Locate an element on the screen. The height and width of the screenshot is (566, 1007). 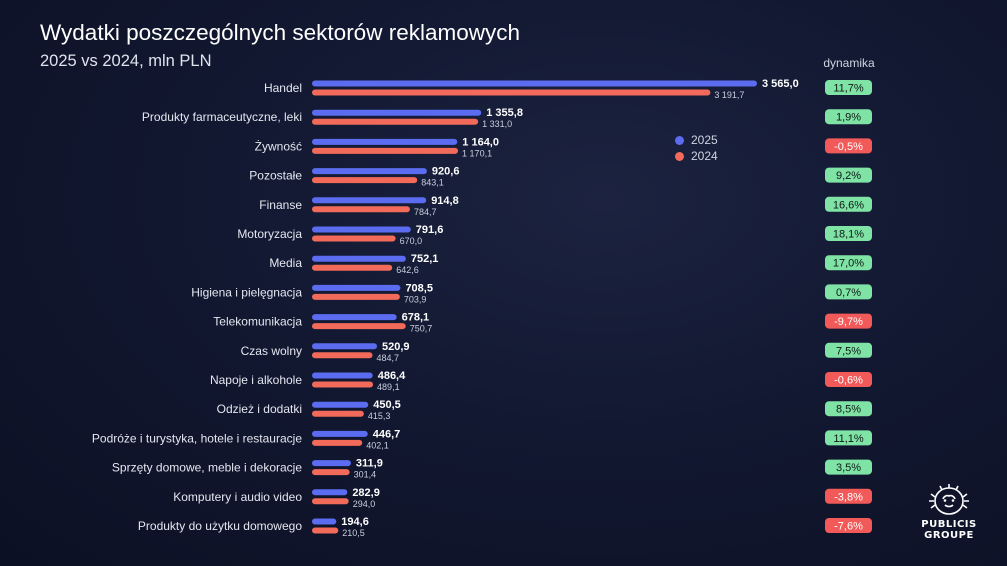
dynamics-label: 1,9% is located at coordinates (848, 118).